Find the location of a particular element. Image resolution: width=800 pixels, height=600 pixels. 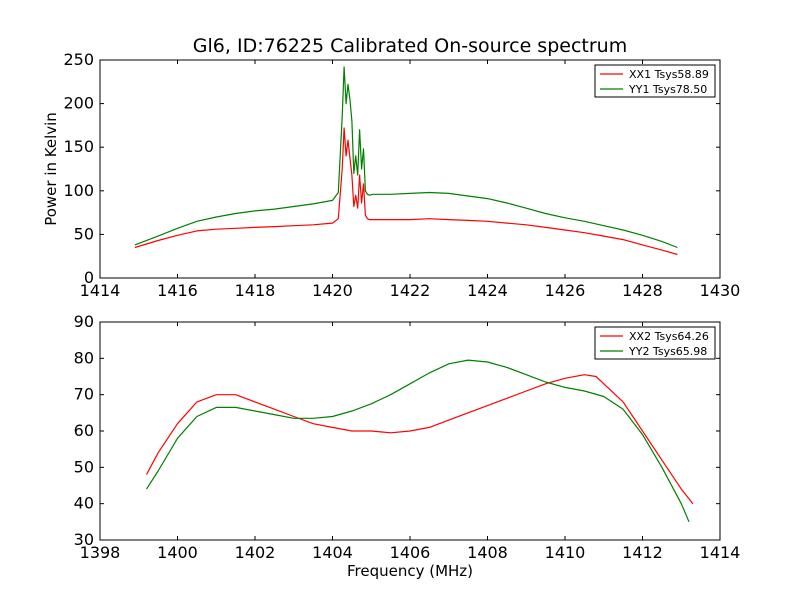

bottom-x-tick-label: 1408 is located at coordinates (487, 552).